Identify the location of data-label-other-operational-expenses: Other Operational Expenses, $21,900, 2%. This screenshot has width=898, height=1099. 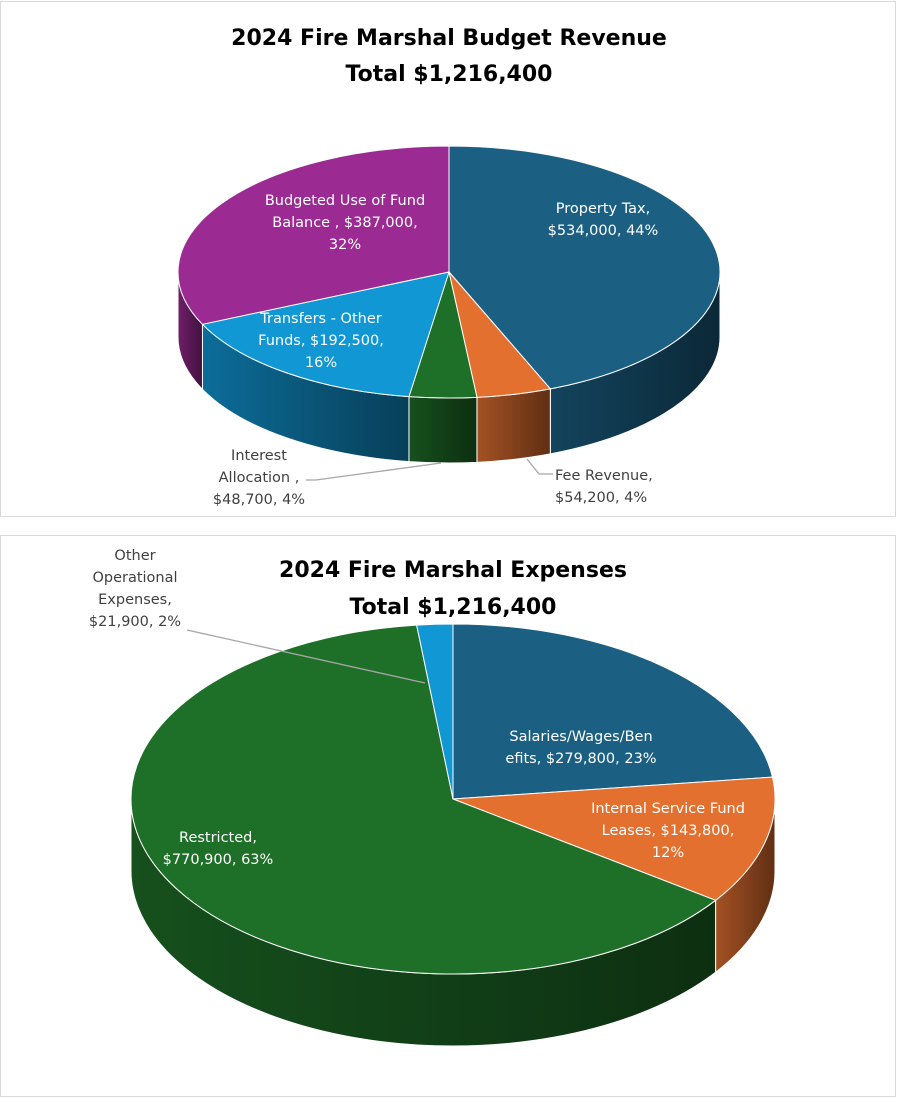
(135, 589).